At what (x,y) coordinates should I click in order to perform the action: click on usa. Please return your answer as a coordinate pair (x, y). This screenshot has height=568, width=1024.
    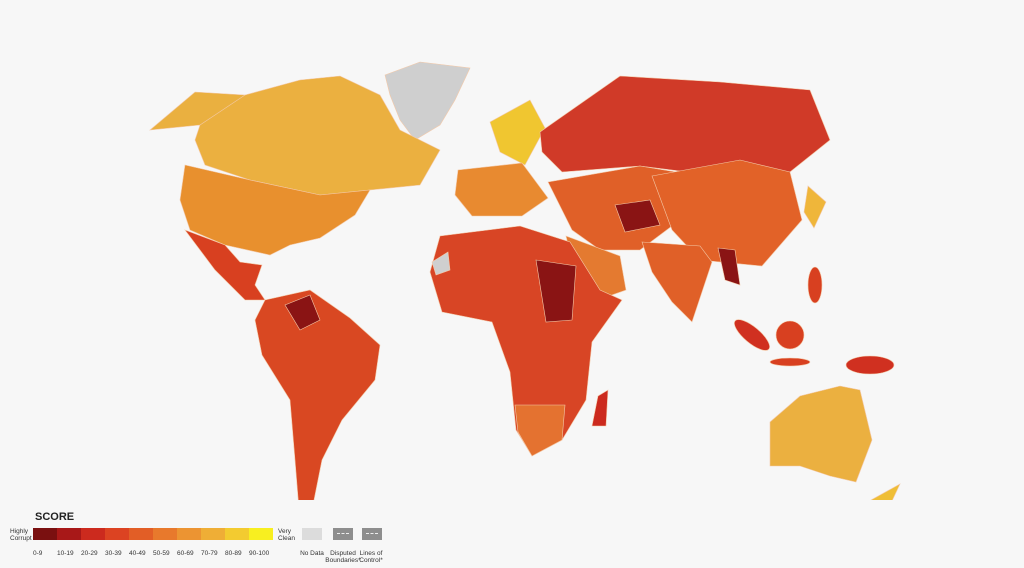
    Looking at the image, I should click on (275, 210).